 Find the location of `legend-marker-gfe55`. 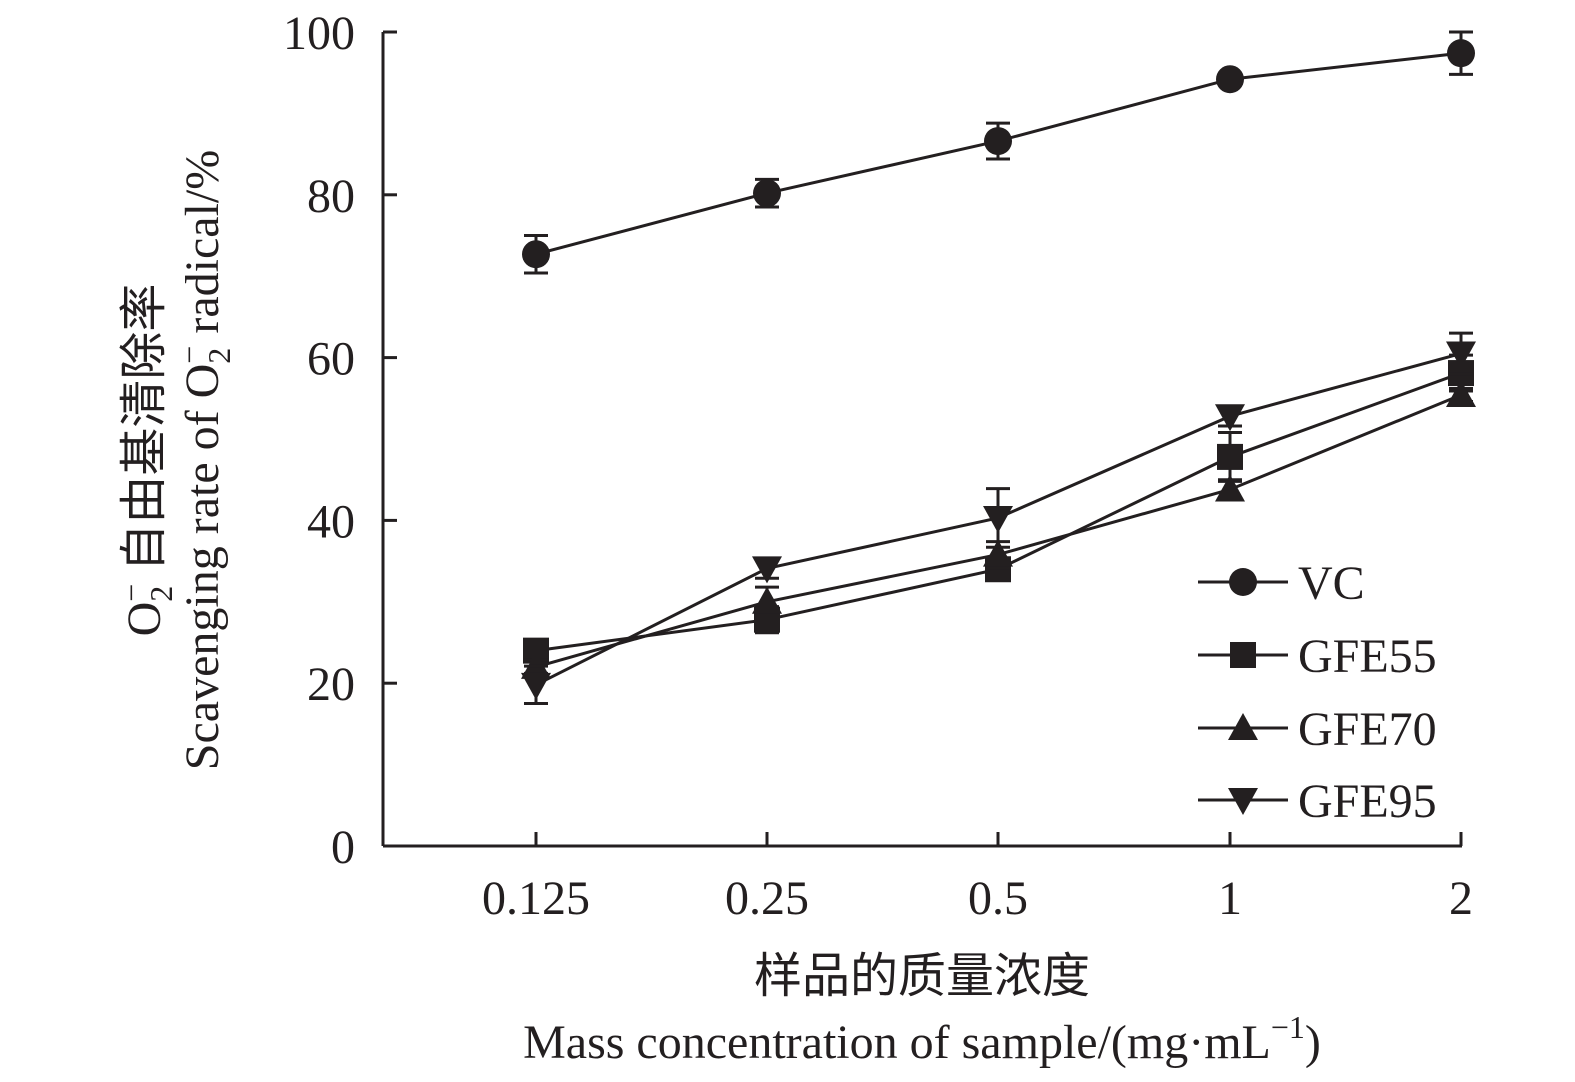

legend-marker-gfe55 is located at coordinates (1243, 655).